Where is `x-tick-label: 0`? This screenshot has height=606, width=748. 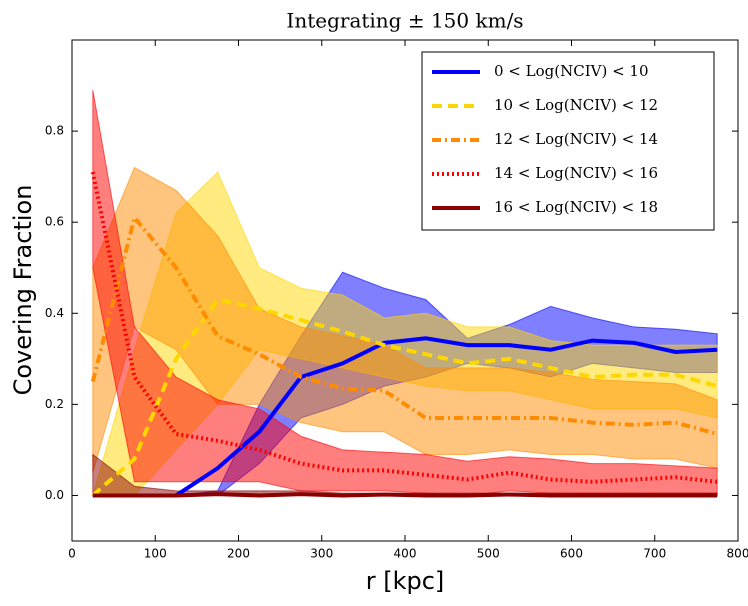 x-tick-label: 0 is located at coordinates (72, 554).